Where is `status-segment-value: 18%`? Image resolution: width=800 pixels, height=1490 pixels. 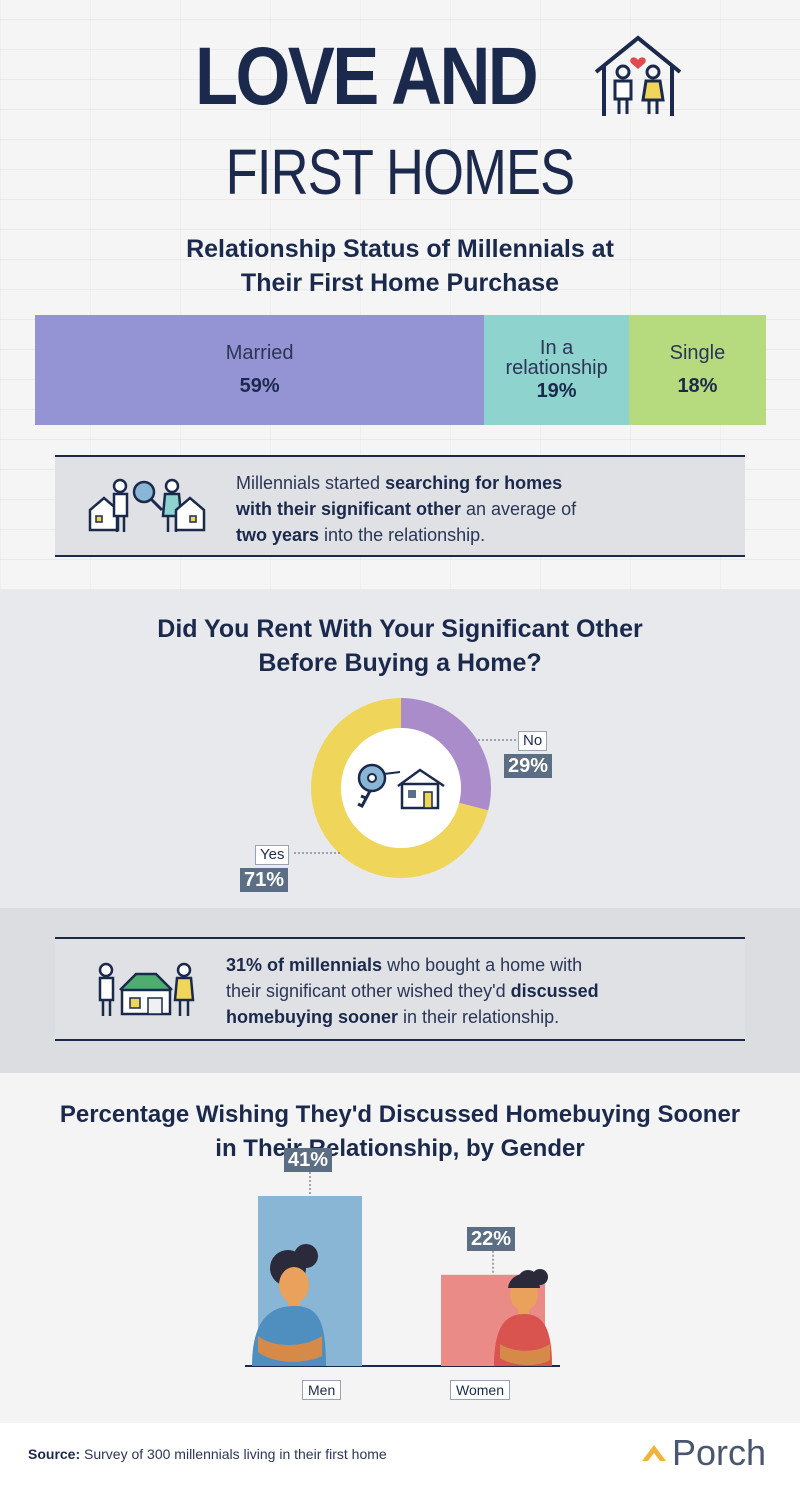
status-segment-value: 18% is located at coordinates (697, 385).